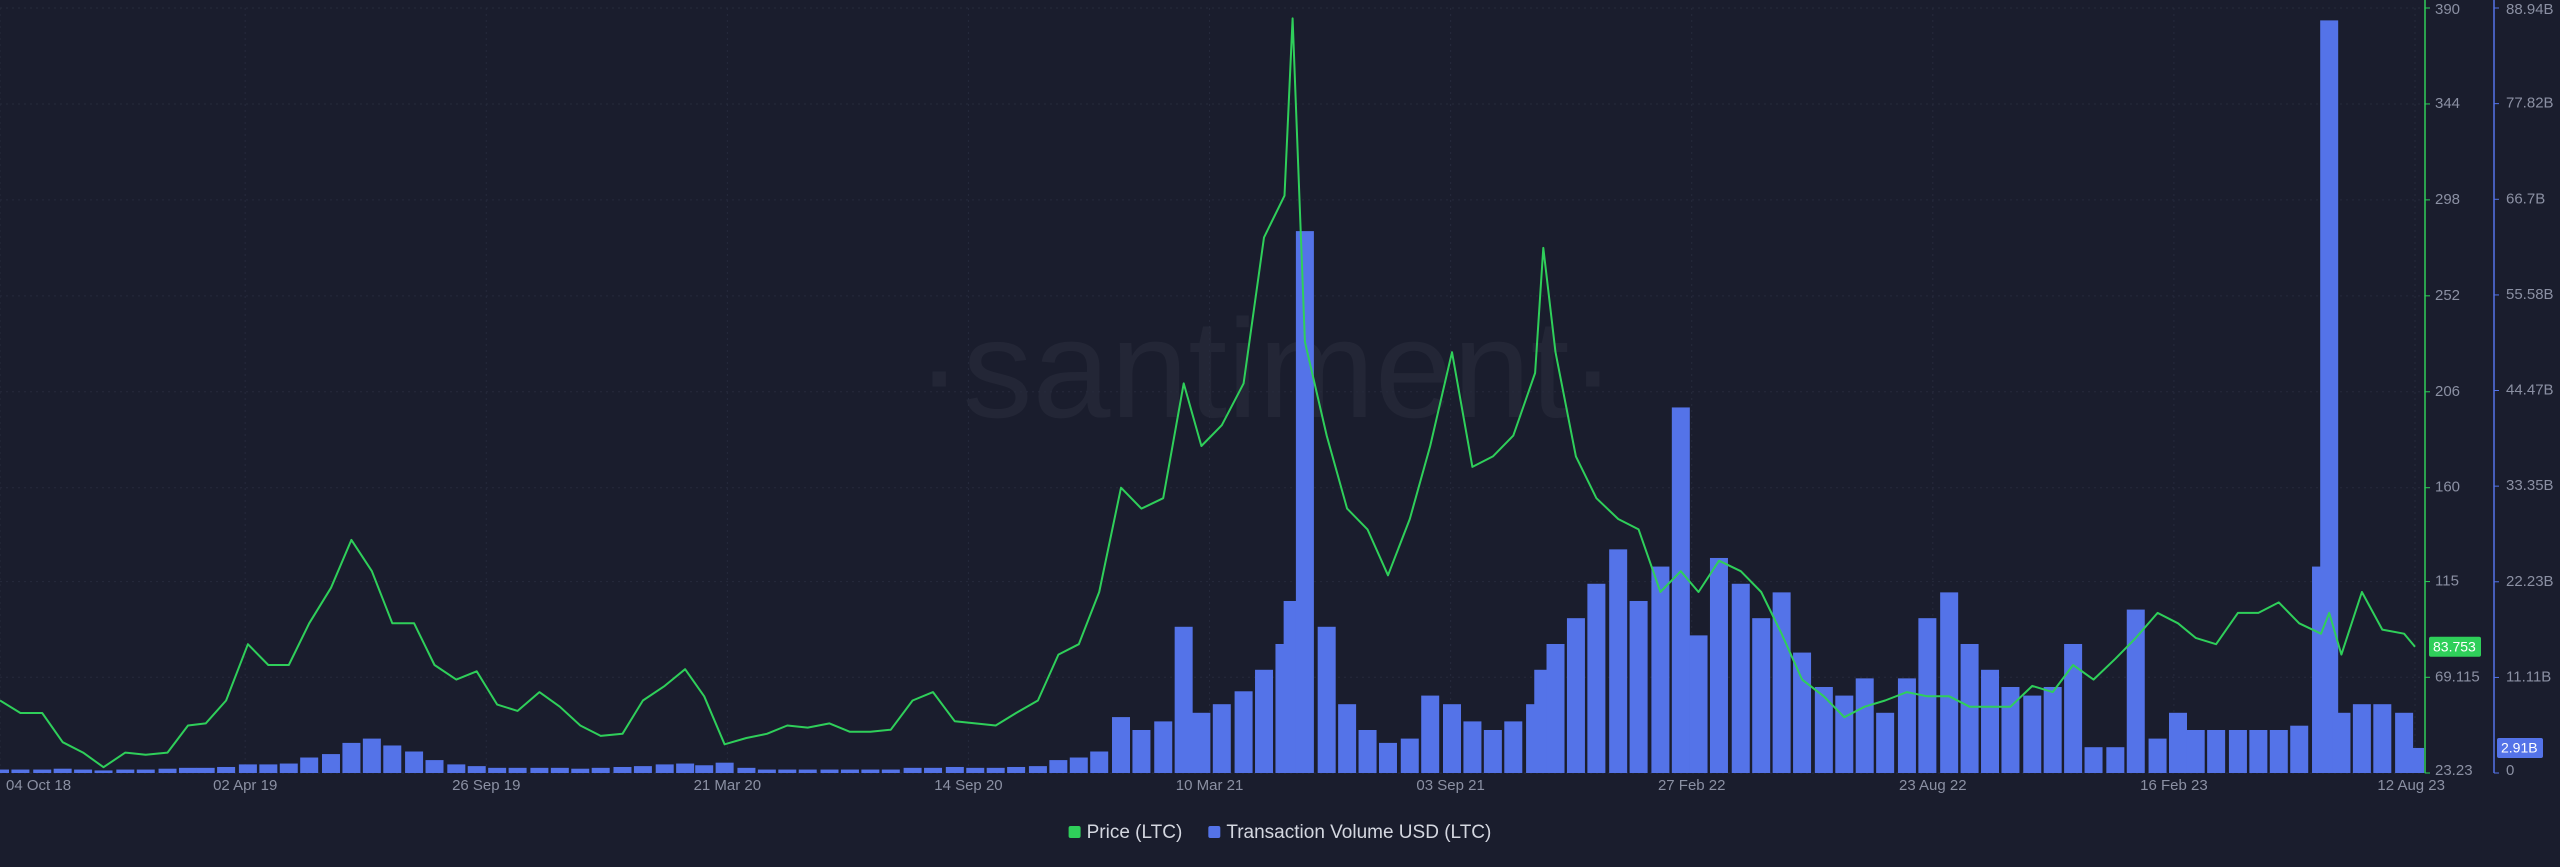 This screenshot has height=867, width=2560. What do you see at coordinates (2457, 676) in the screenshot?
I see `y-tick-label: 69.115` at bounding box center [2457, 676].